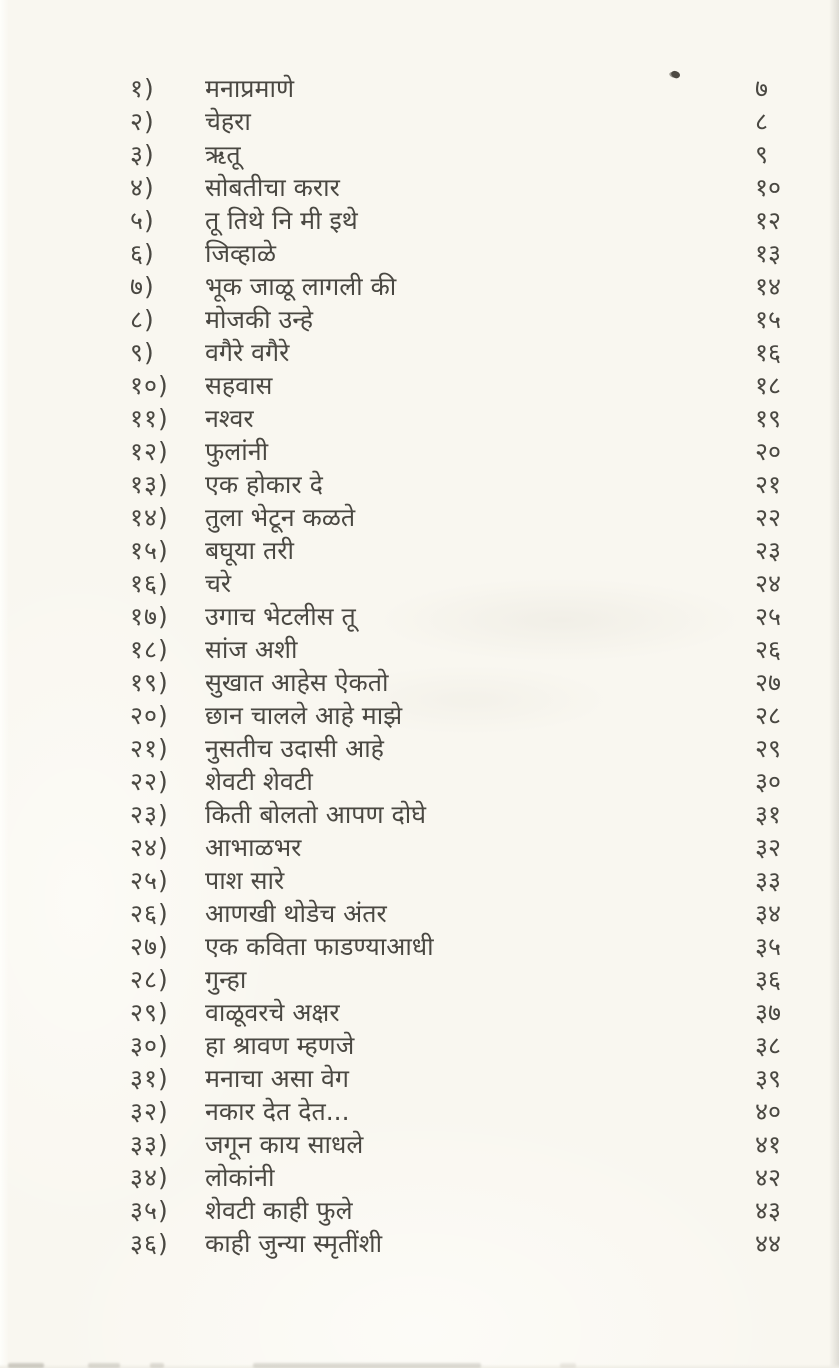 This screenshot has width=839, height=1368. I want to click on toc-entry-page: ९, so click(762, 154).